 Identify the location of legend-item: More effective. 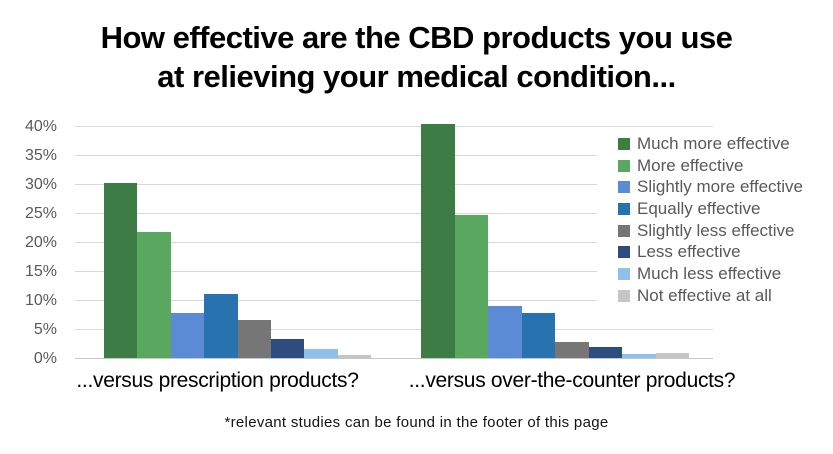
(715, 166).